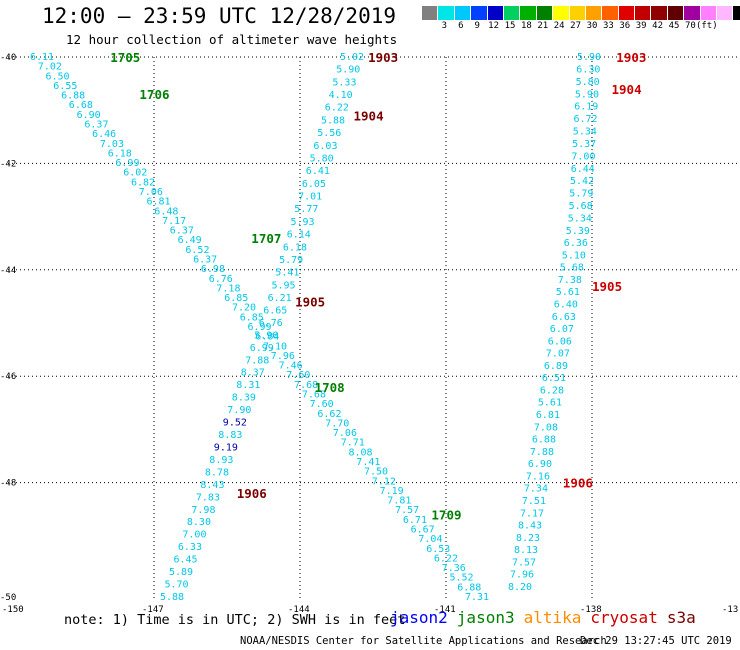 The width and height of the screenshot is (740, 650). Describe the element at coordinates (337, 423) in the screenshot. I see `wave-height-value: 7.70` at that location.